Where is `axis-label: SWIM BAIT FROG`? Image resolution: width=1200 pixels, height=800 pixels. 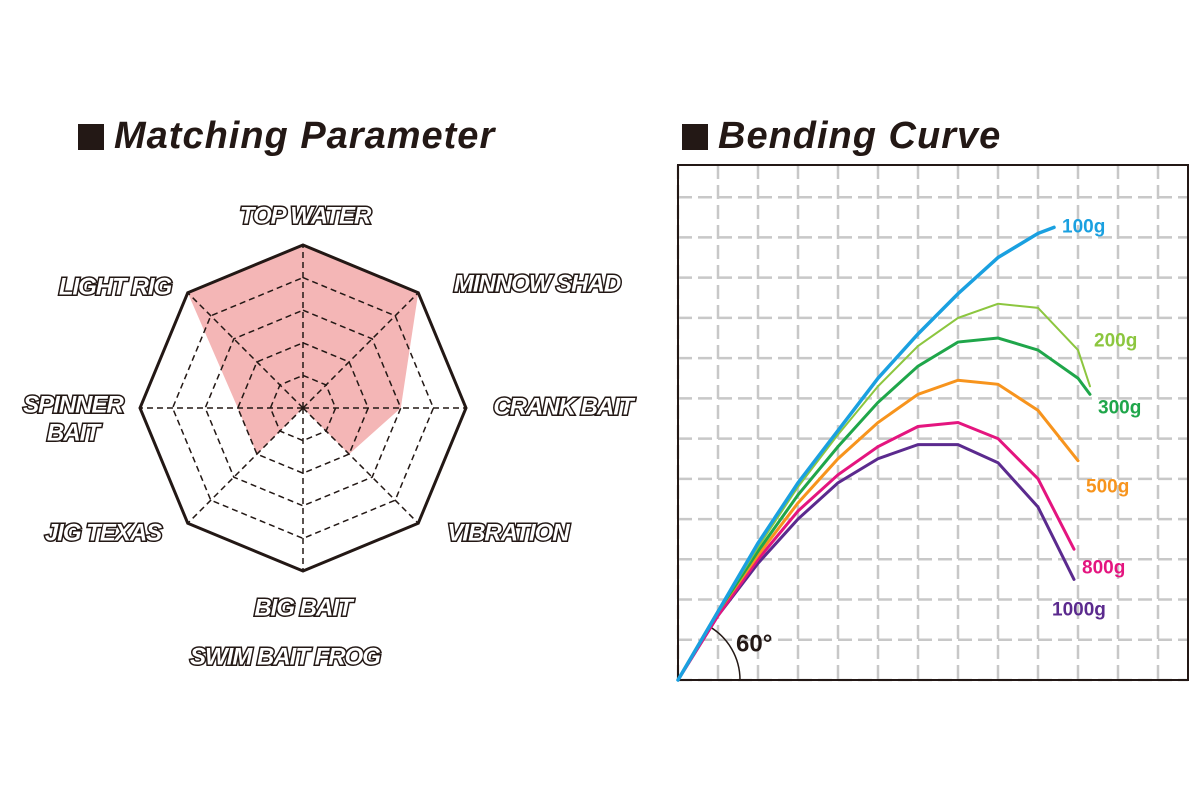 axis-label: SWIM BAIT FROG is located at coordinates (285, 656).